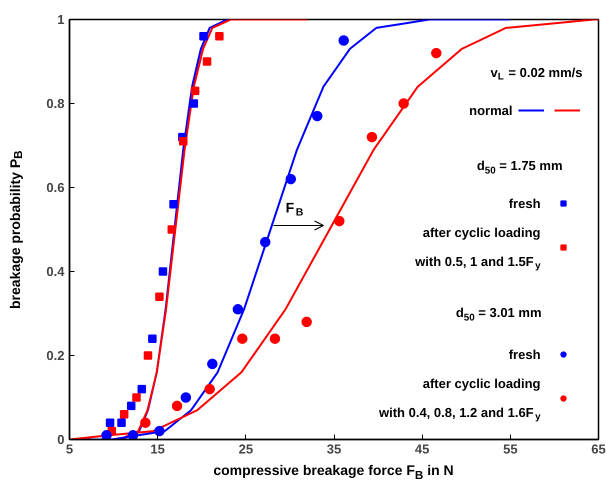 Image resolution: width=606 pixels, height=485 pixels. Describe the element at coordinates (55, 355) in the screenshot. I see `y-tick-label: 0.2` at that location.